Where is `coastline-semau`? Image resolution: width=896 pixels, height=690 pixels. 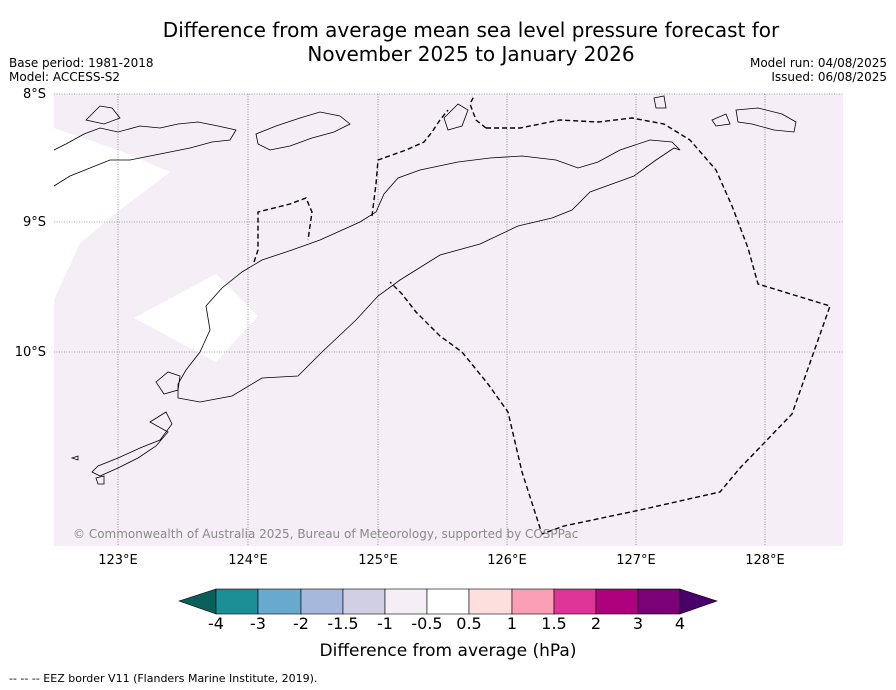
coastline-semau is located at coordinates (168, 383).